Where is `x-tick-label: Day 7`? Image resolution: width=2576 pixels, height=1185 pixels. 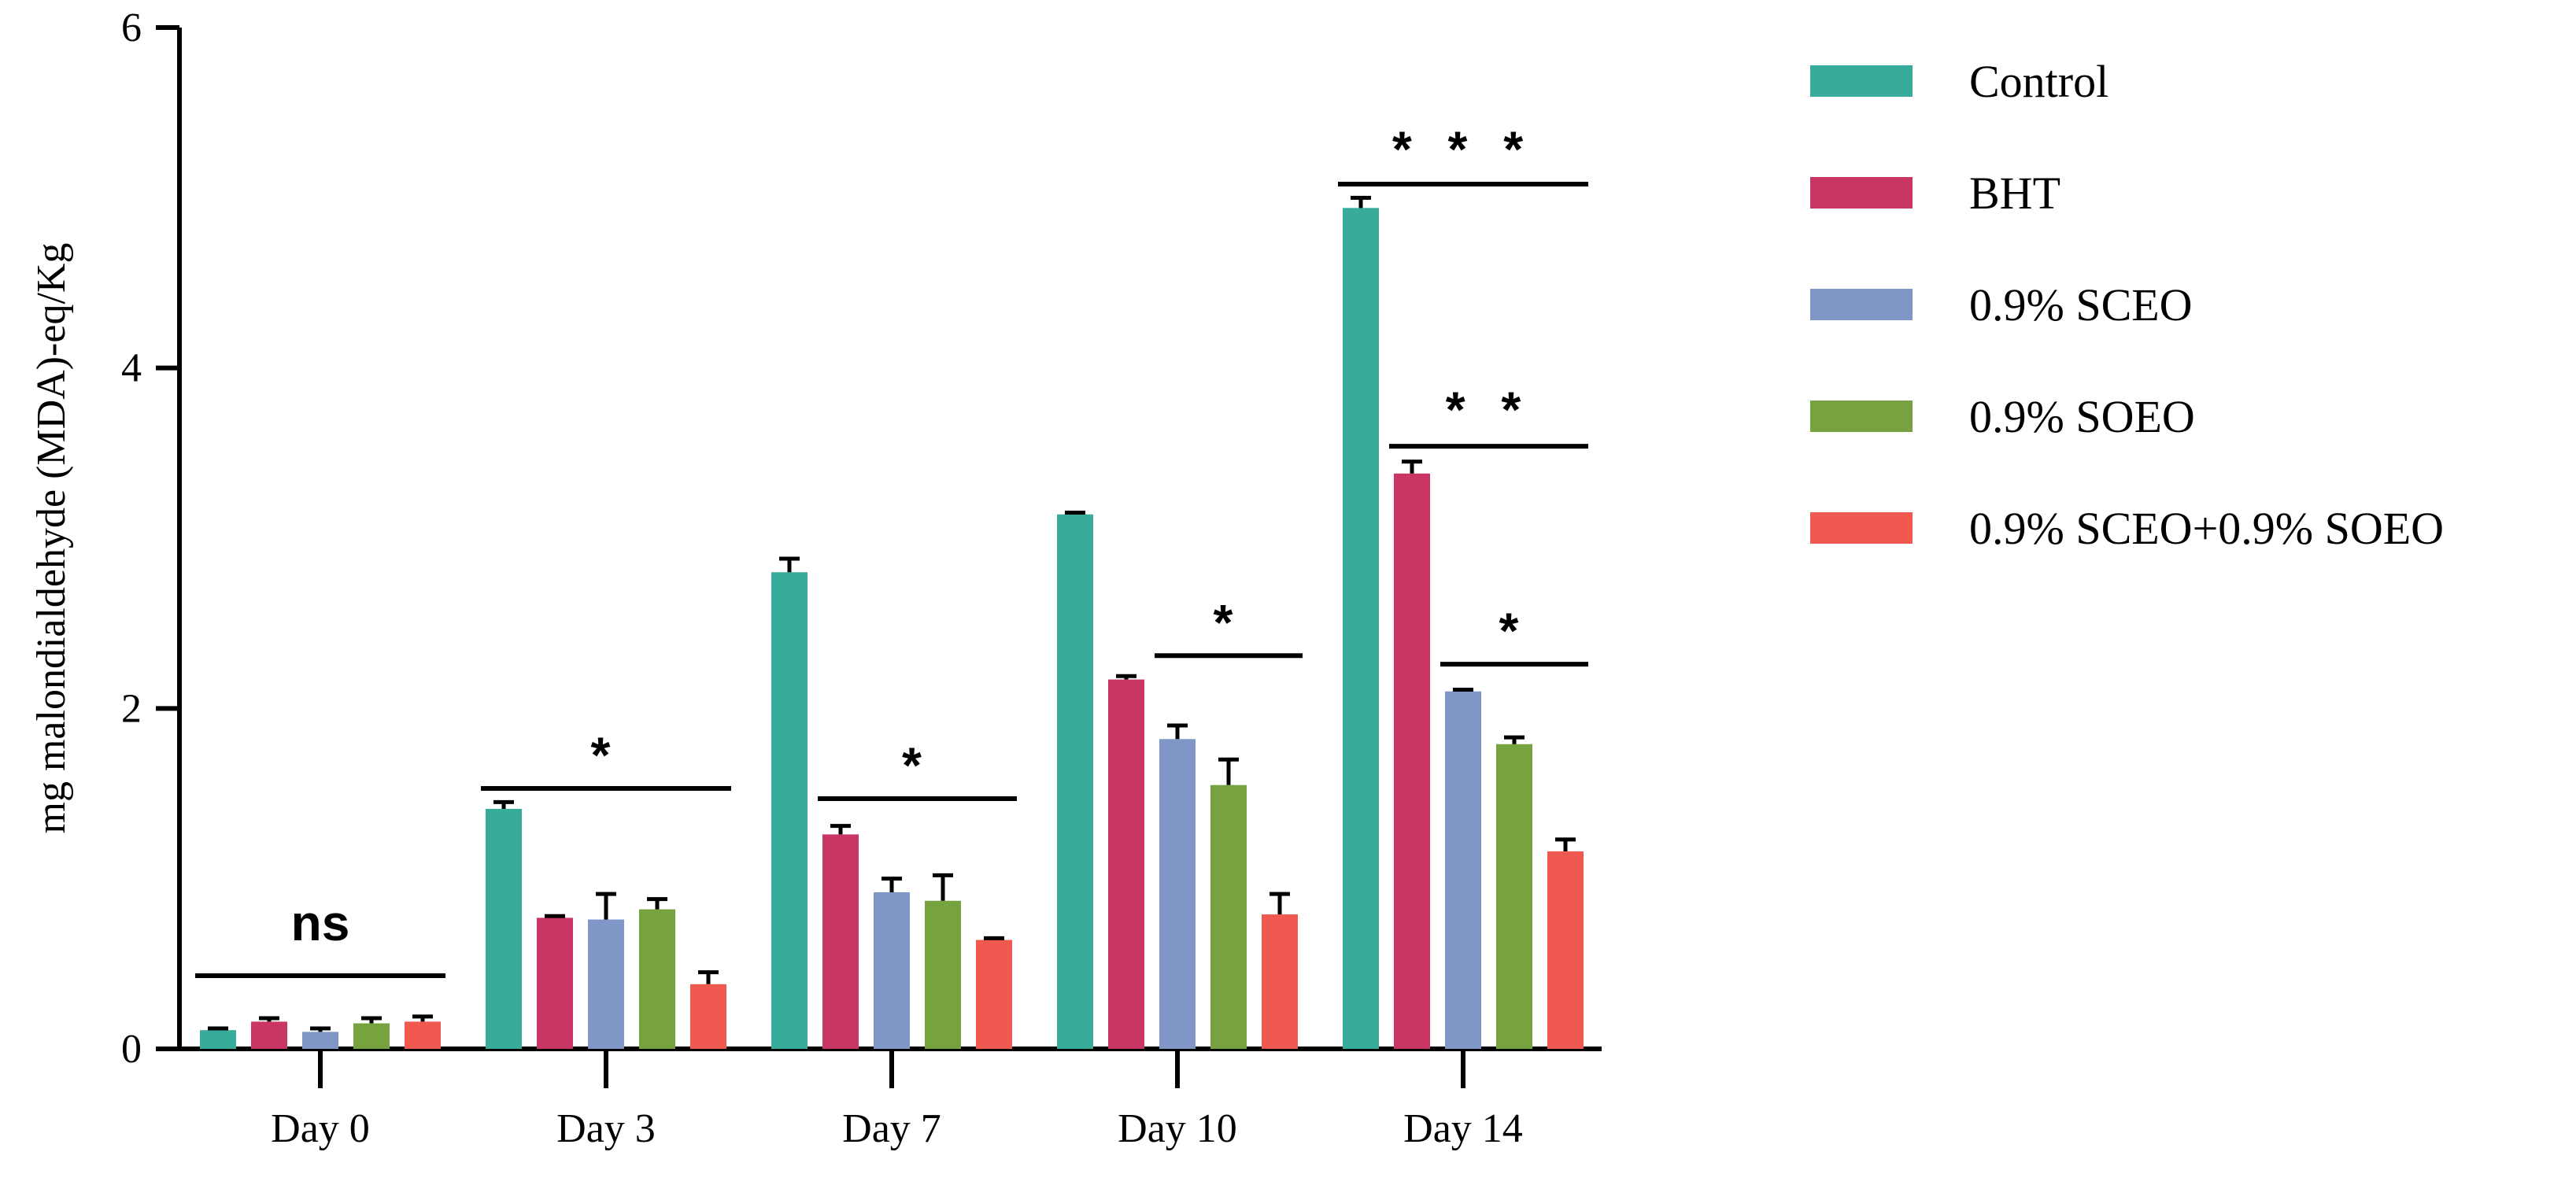 x-tick-label: Day 7 is located at coordinates (891, 1128).